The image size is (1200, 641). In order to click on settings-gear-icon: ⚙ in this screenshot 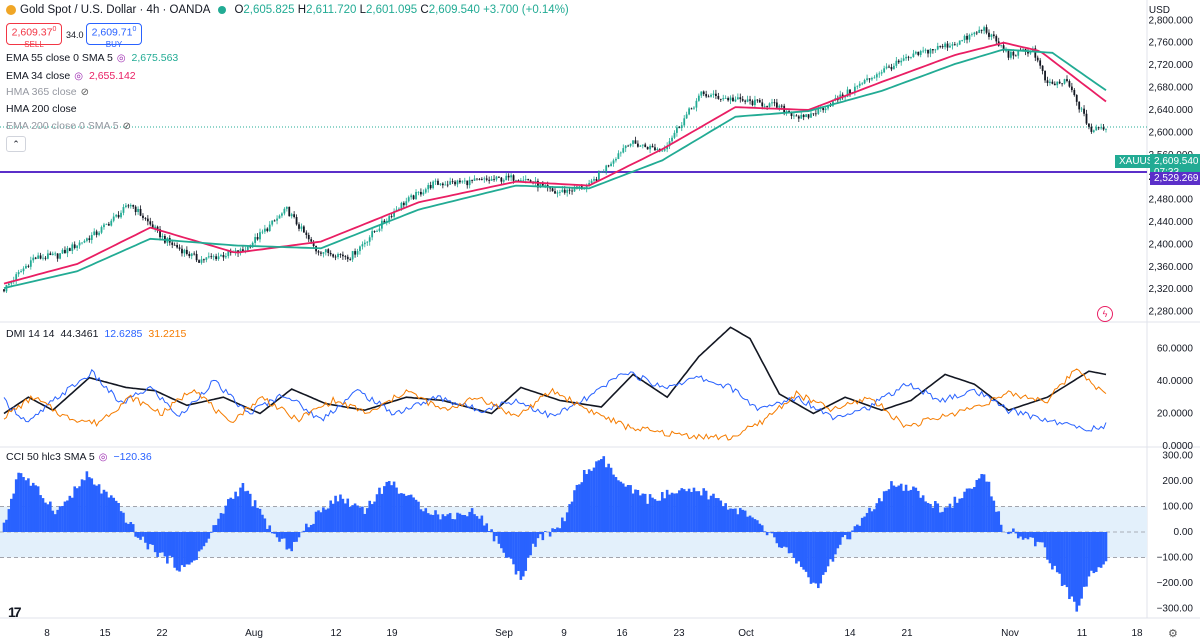, I will do `click(1173, 634)`.